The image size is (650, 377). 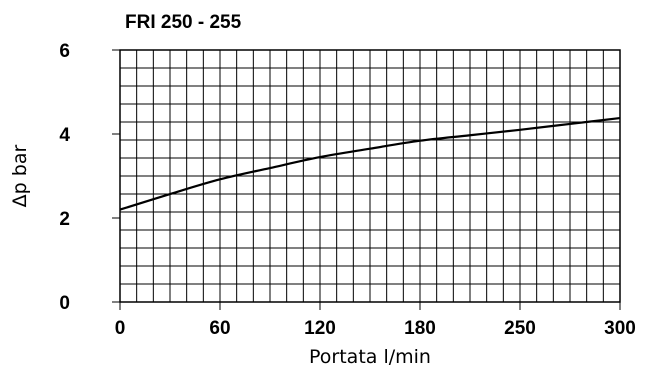 I want to click on y-axis-label: Δp bar, so click(x=20, y=176).